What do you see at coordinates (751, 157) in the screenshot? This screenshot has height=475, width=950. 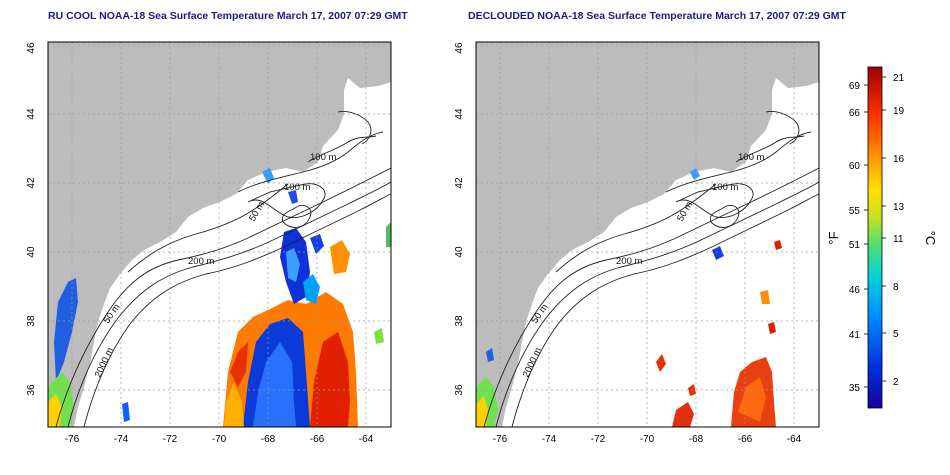 I see `right-contour-label-100m-a: 100 m` at bounding box center [751, 157].